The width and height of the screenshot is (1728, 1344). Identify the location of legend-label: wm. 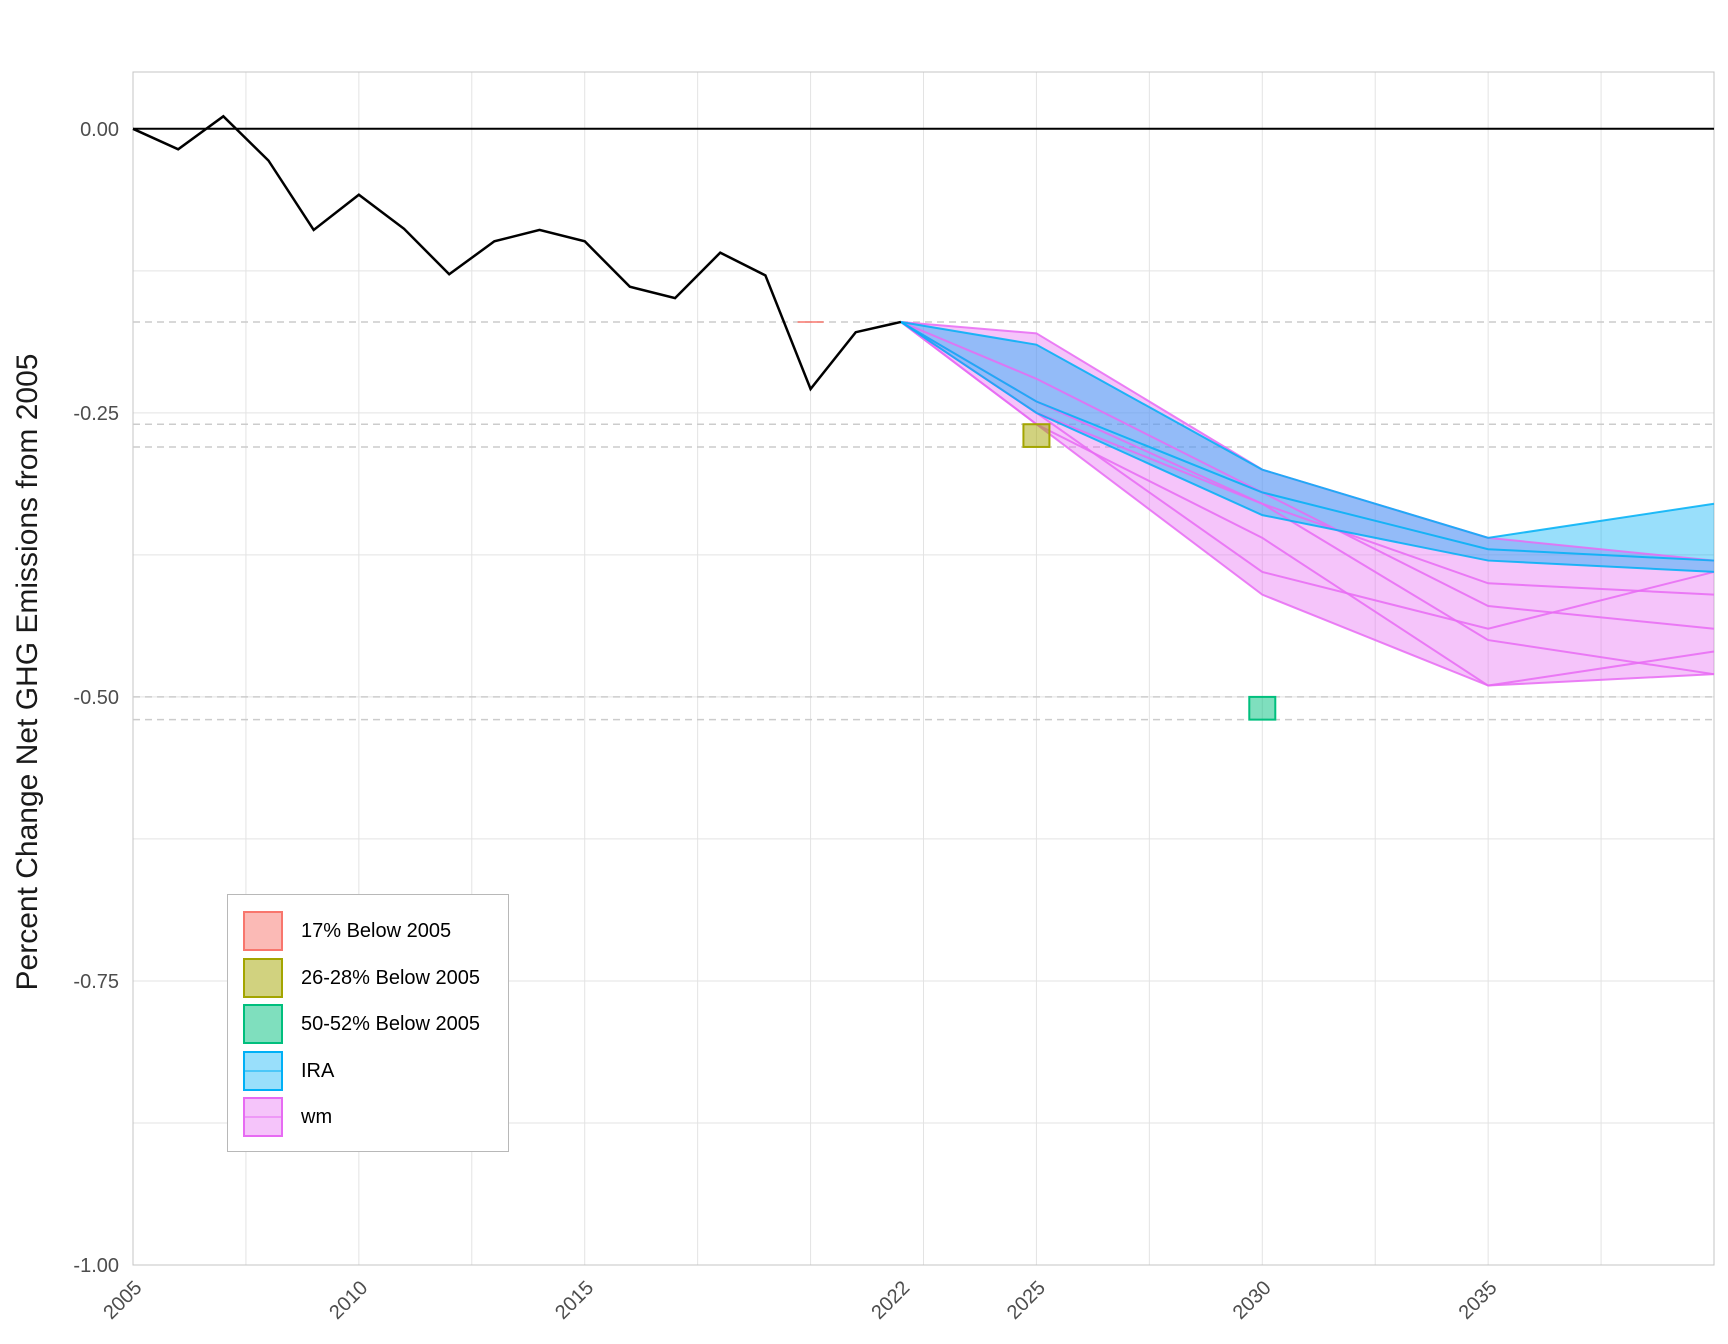
(317, 1117).